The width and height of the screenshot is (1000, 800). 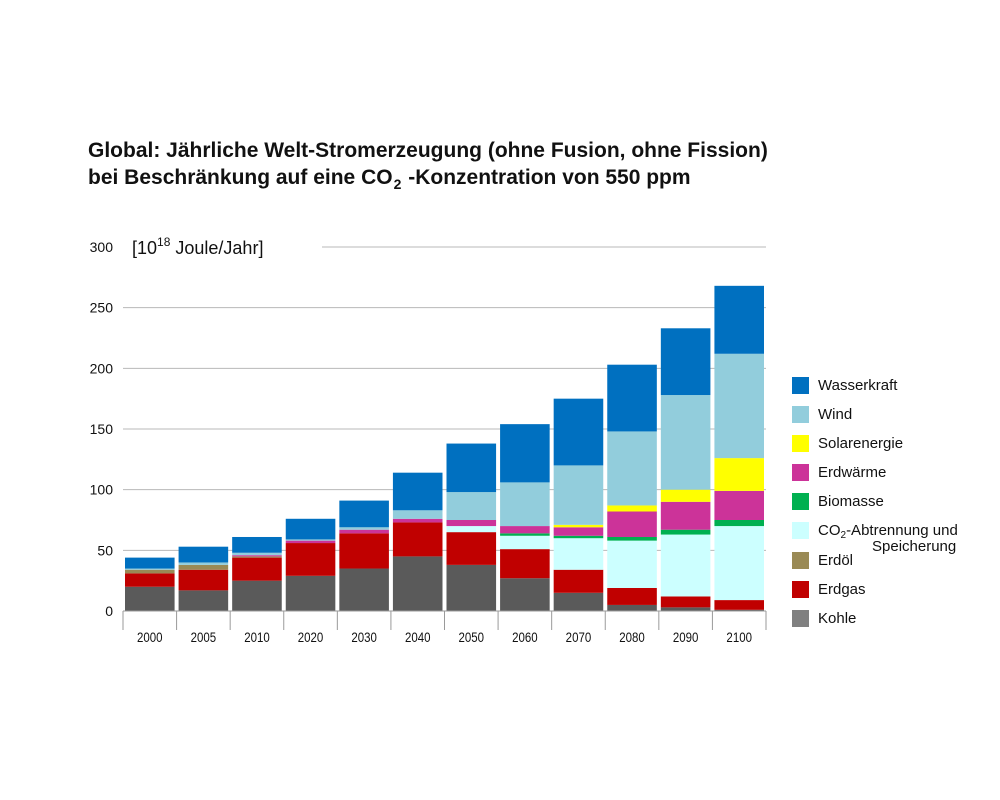 I want to click on y-tick-label: 300, so click(x=102, y=247).